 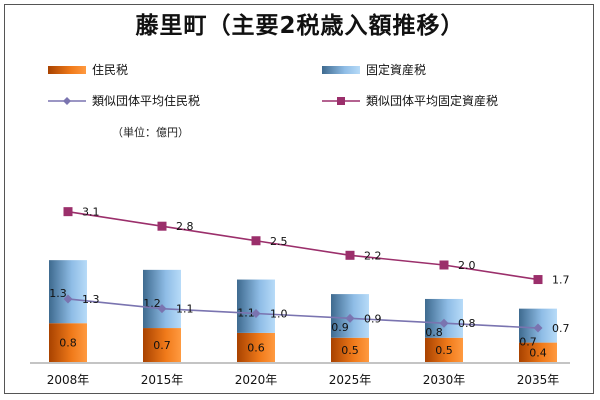 I want to click on x-tick-label: 2020年, so click(x=256, y=380).